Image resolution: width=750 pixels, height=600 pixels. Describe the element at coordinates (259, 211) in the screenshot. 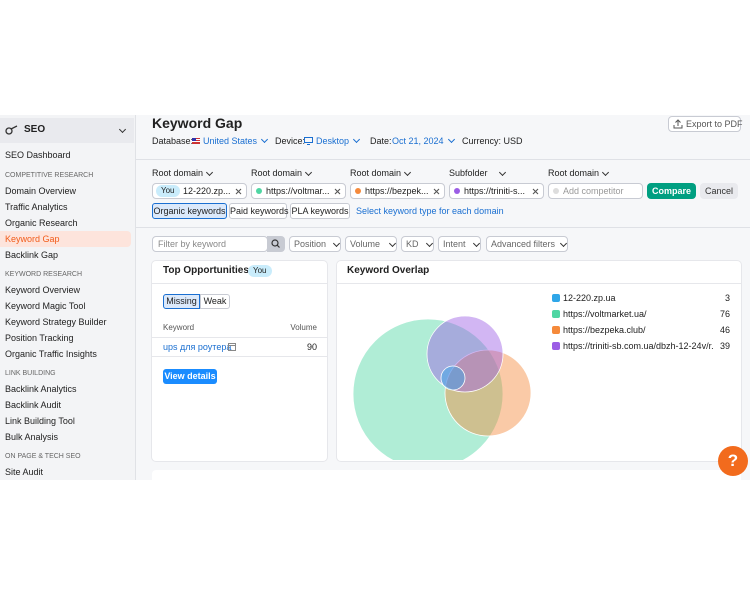

I see `keyword-type-tab: Paid keywords` at that location.